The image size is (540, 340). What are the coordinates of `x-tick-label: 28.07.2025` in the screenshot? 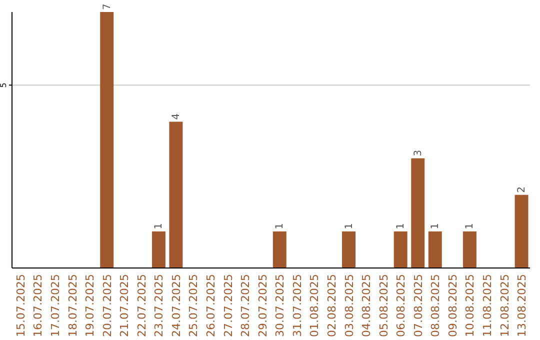 It's located at (245, 305).